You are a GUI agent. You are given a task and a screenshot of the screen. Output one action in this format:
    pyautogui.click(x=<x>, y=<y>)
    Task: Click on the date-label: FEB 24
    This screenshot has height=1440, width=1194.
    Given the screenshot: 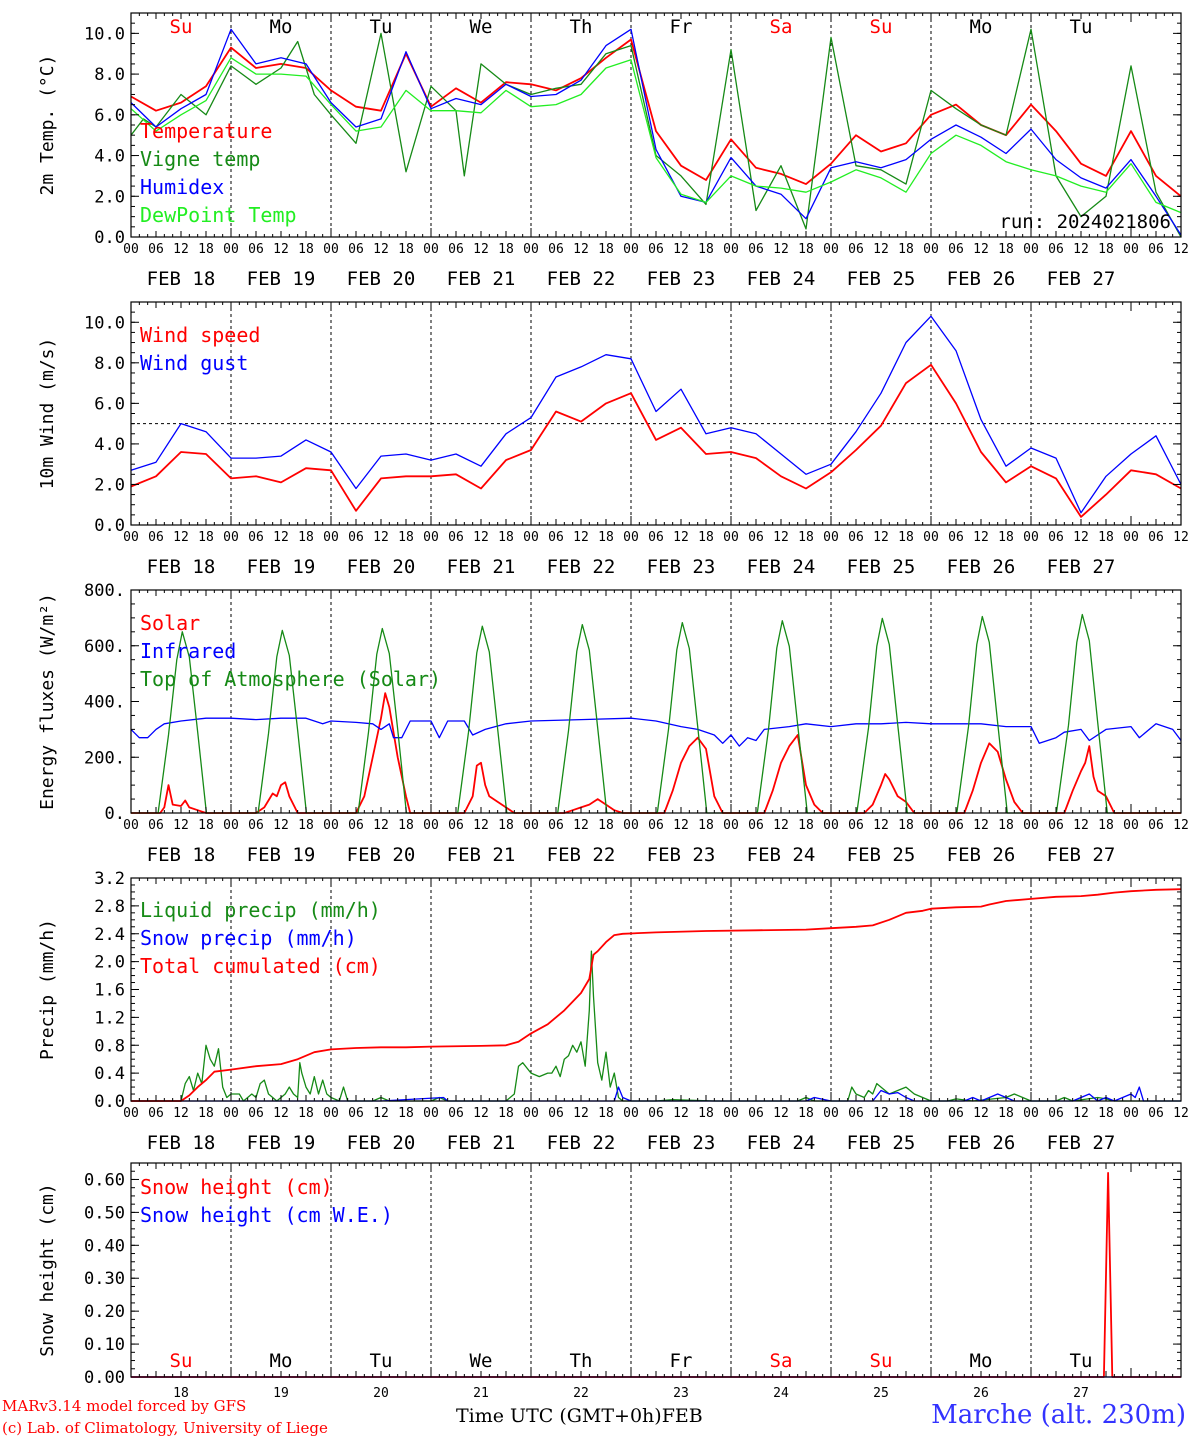 What is the action you would take?
    pyautogui.click(x=781, y=855)
    